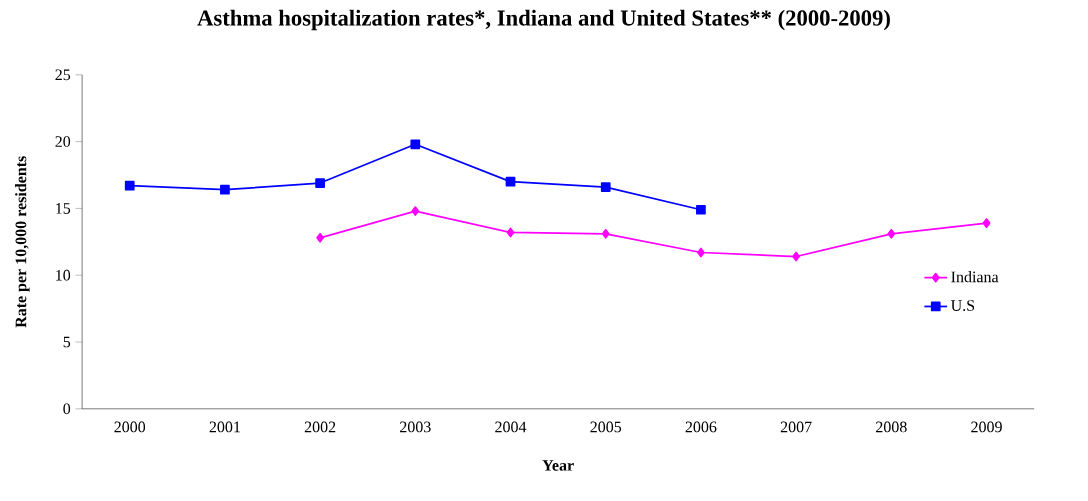  Describe the element at coordinates (962, 305) in the screenshot. I see `legend-label: U.S` at that location.